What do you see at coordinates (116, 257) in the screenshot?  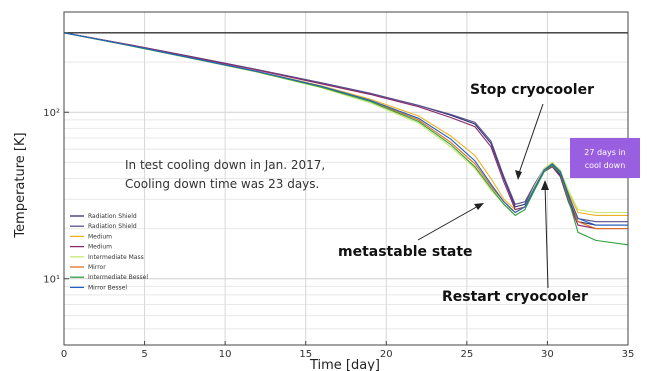 I see `legend-label: Intermediate Mass` at bounding box center [116, 257].